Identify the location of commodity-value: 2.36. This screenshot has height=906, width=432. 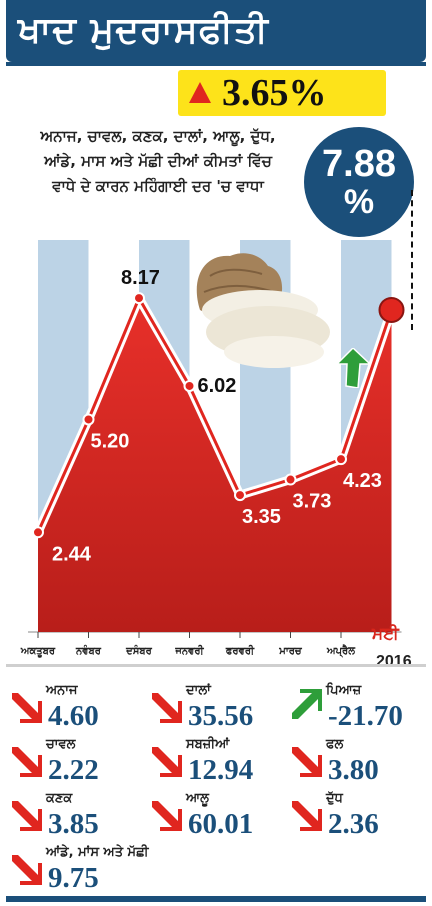
(353, 824).